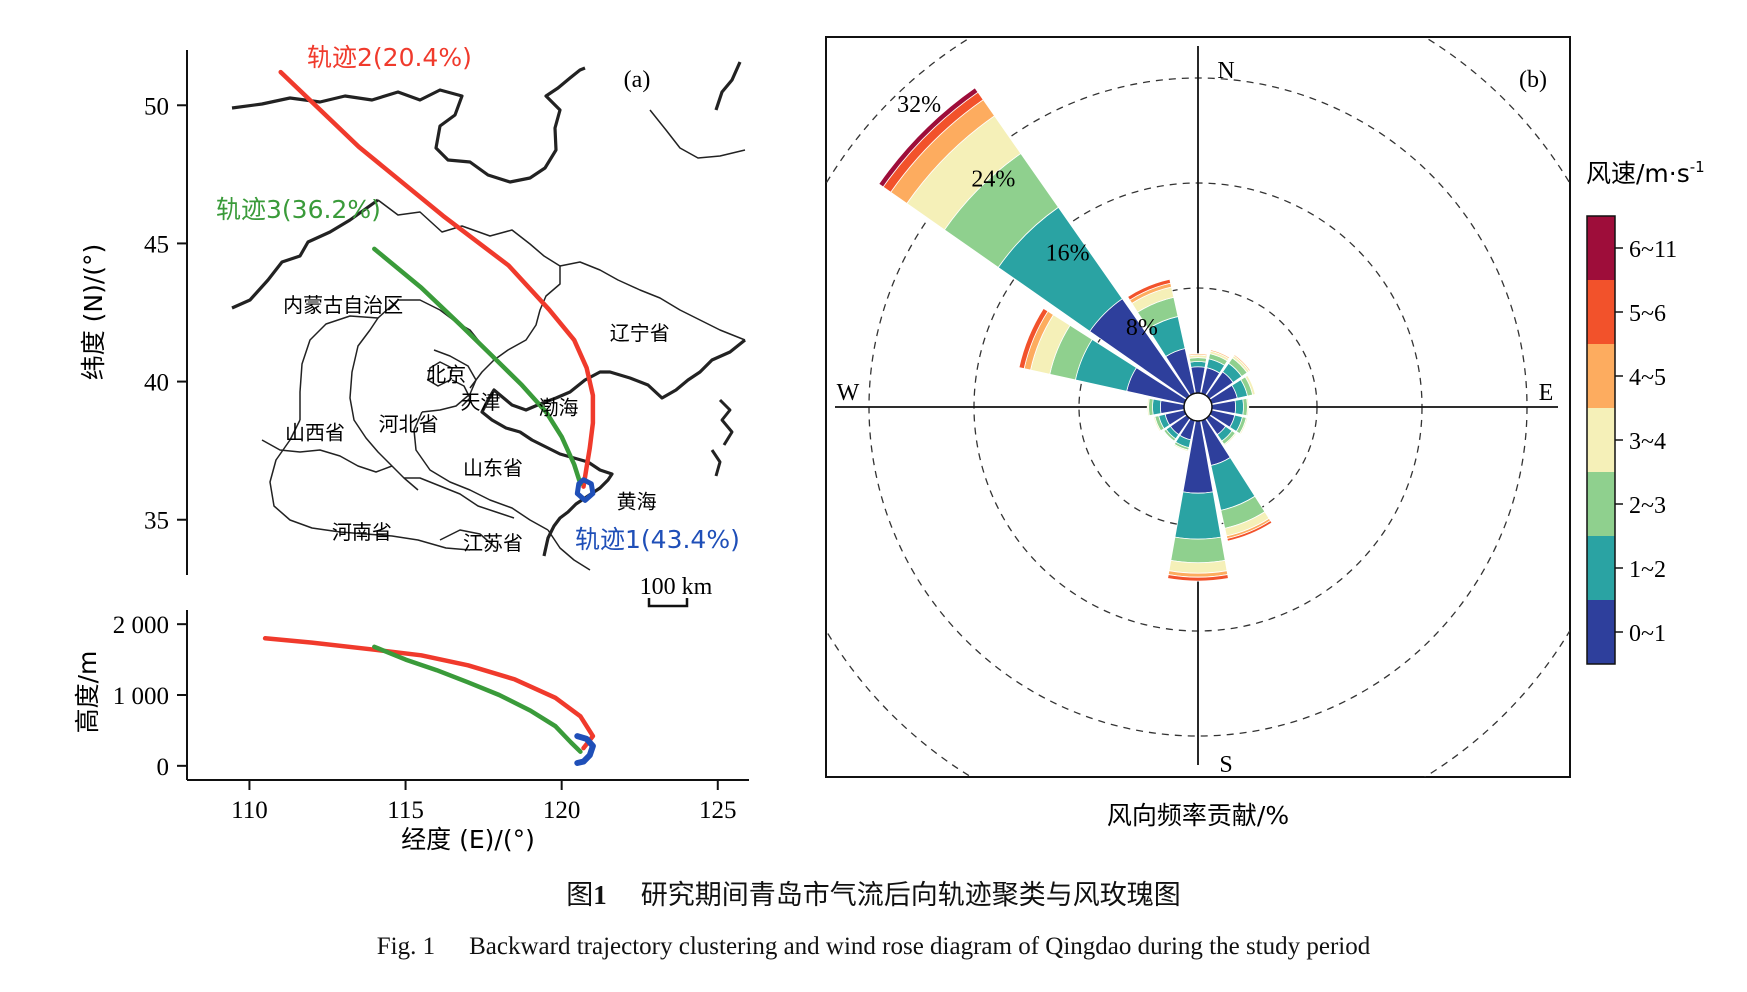 Image resolution: width=1747 pixels, height=992 pixels. What do you see at coordinates (1653, 250) in the screenshot?
I see `legend-label-6: 6~11` at bounding box center [1653, 250].